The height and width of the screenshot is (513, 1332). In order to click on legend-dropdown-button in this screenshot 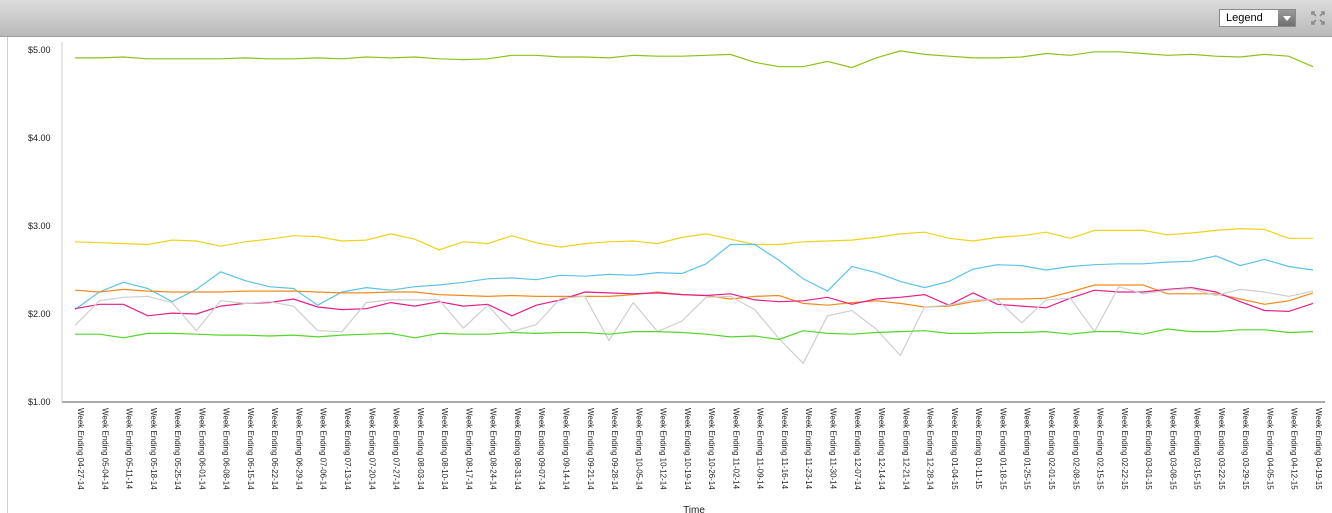, I will do `click(1286, 18)`.